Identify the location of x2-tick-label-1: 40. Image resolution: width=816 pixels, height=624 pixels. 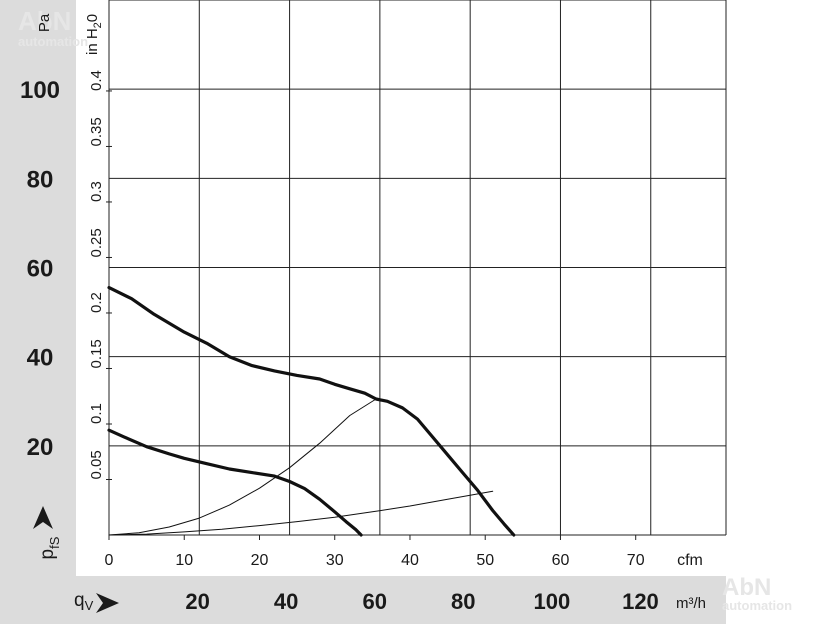
(286, 601).